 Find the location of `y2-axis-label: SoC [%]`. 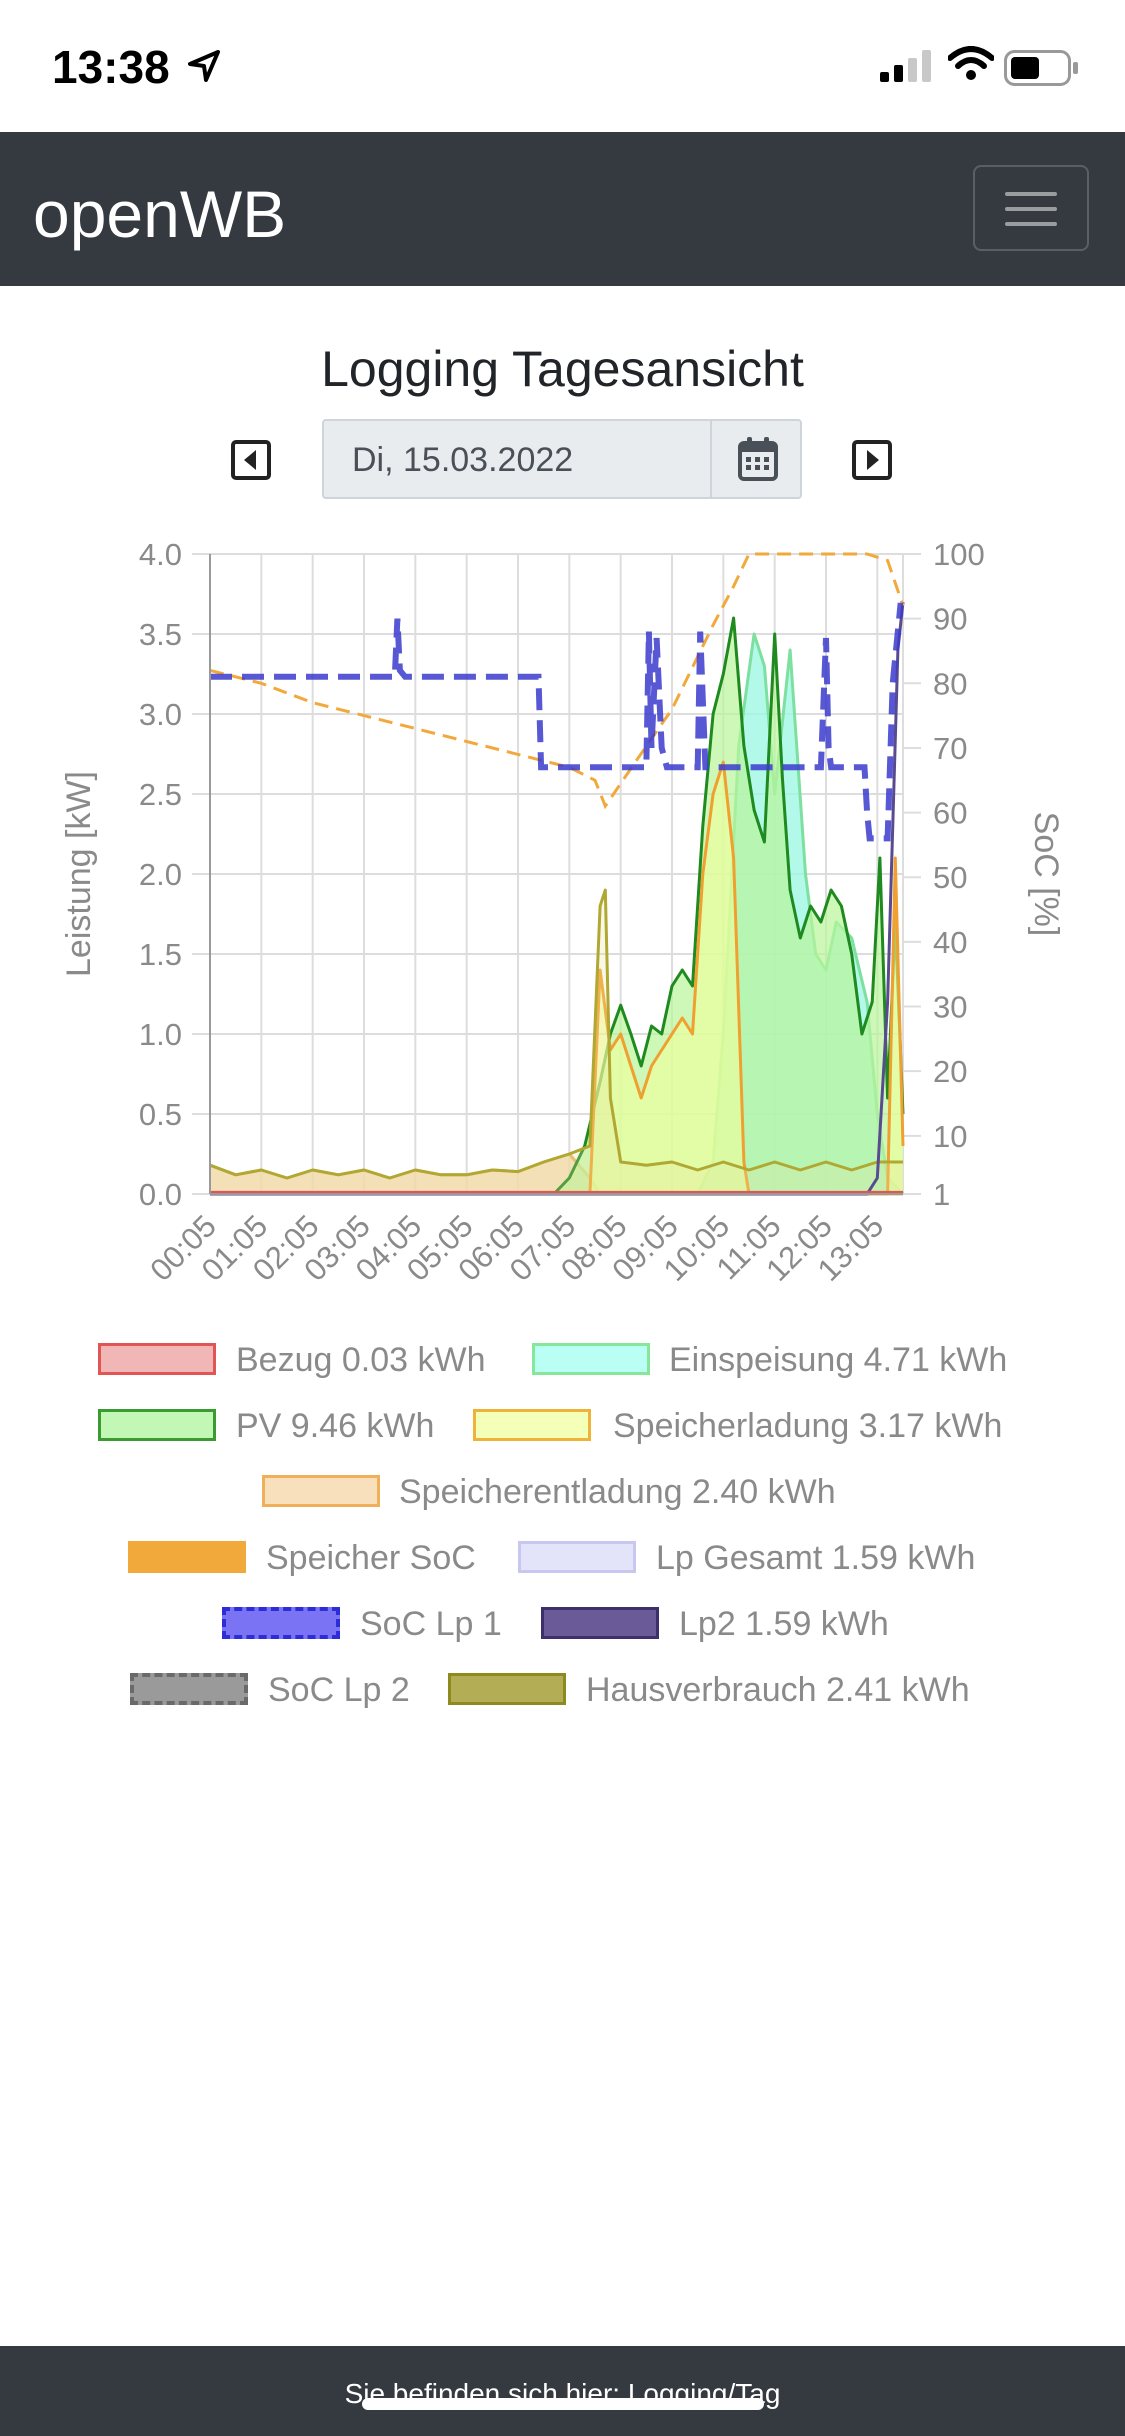

y2-axis-label: SoC [%] is located at coordinates (1046, 874).